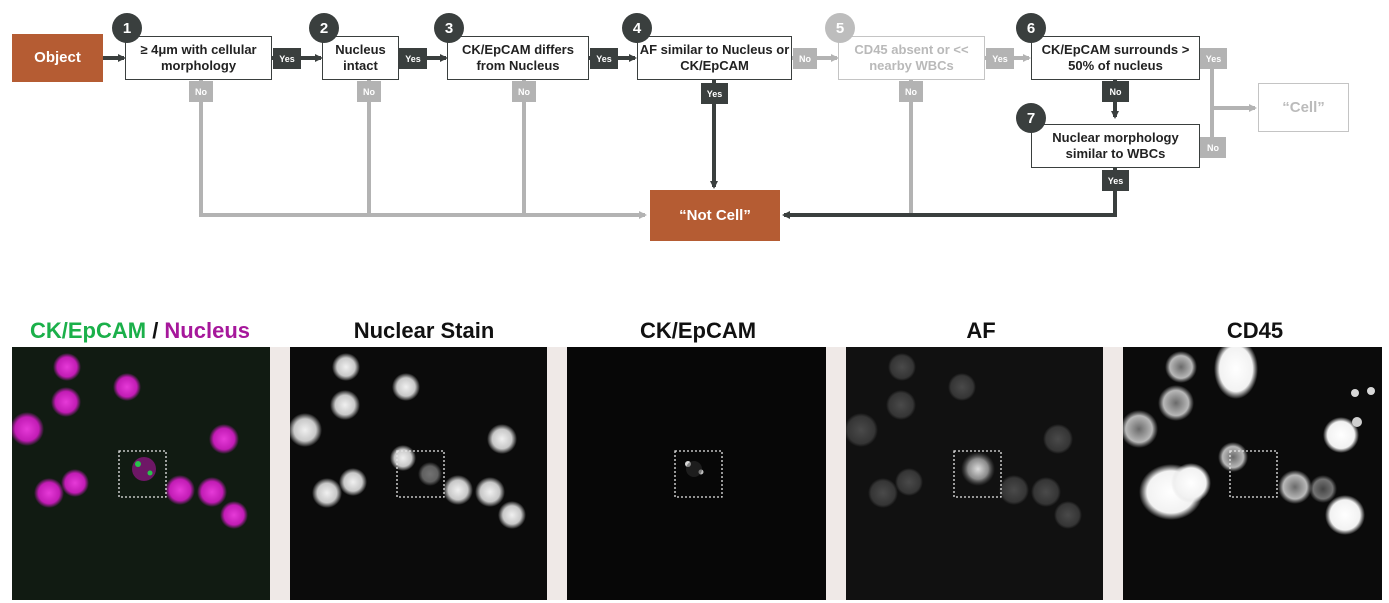 Image resolution: width=1389 pixels, height=603 pixels. What do you see at coordinates (911, 58) in the screenshot?
I see `step-5-box: CD45 absent or << nearby WBCs` at bounding box center [911, 58].